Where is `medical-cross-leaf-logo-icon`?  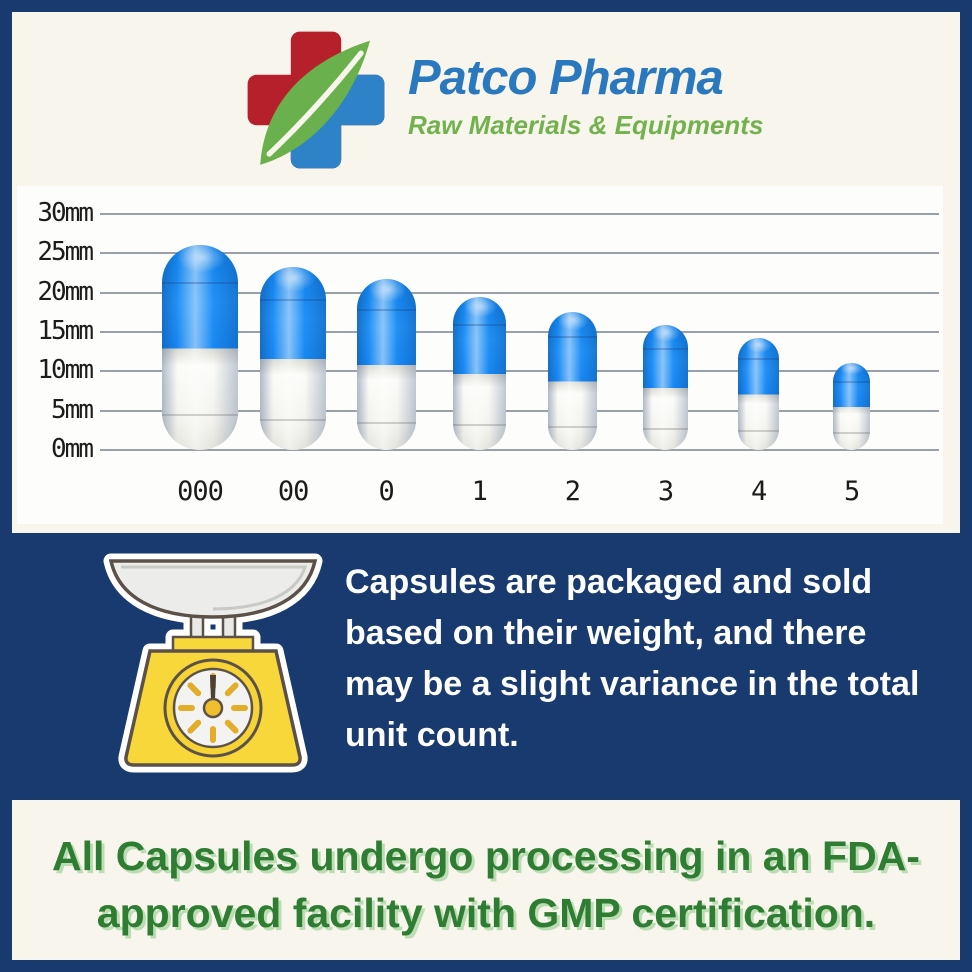
medical-cross-leaf-logo-icon is located at coordinates (316, 100).